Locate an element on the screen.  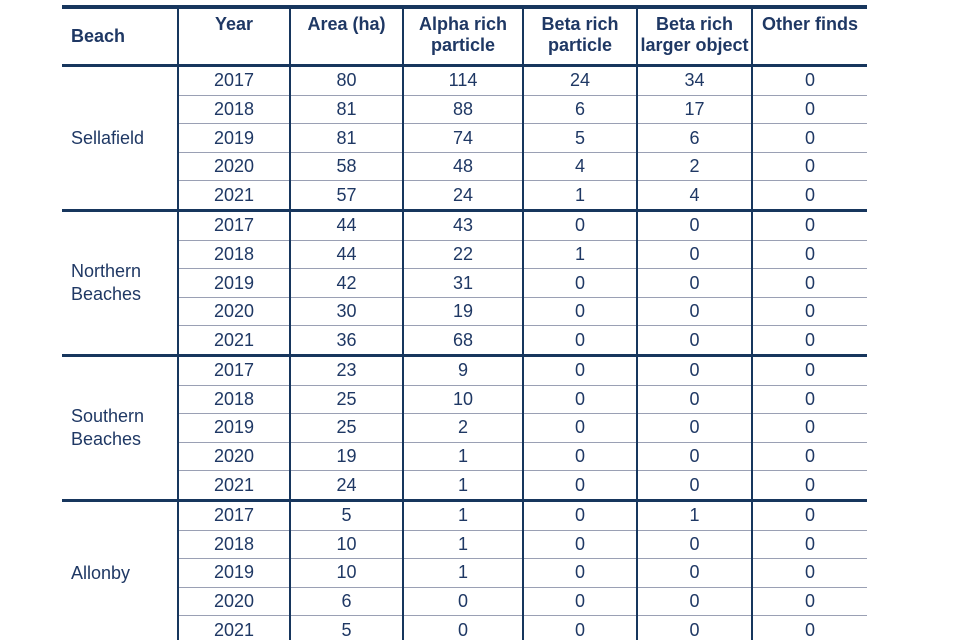
table-row: 2019 25 2 0 0 0 is located at coordinates (464, 428).